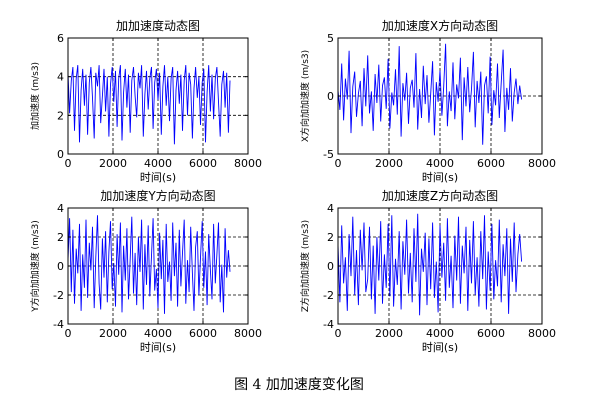 The height and width of the screenshot is (409, 598). Describe the element at coordinates (158, 25) in the screenshot. I see `chart-title: 加加速度动态图` at that location.